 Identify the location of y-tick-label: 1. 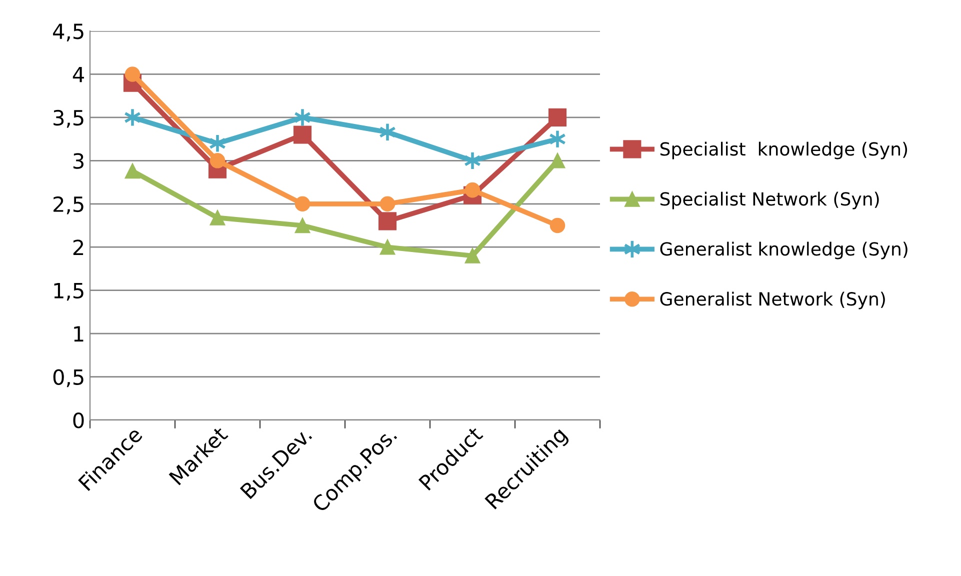
(79, 334).